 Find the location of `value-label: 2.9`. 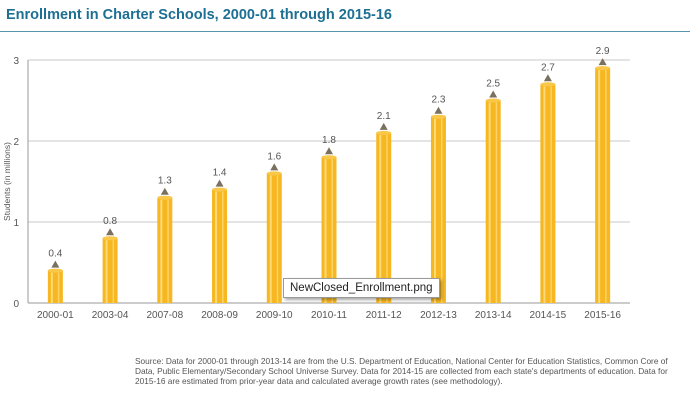

value-label: 2.9 is located at coordinates (603, 51).